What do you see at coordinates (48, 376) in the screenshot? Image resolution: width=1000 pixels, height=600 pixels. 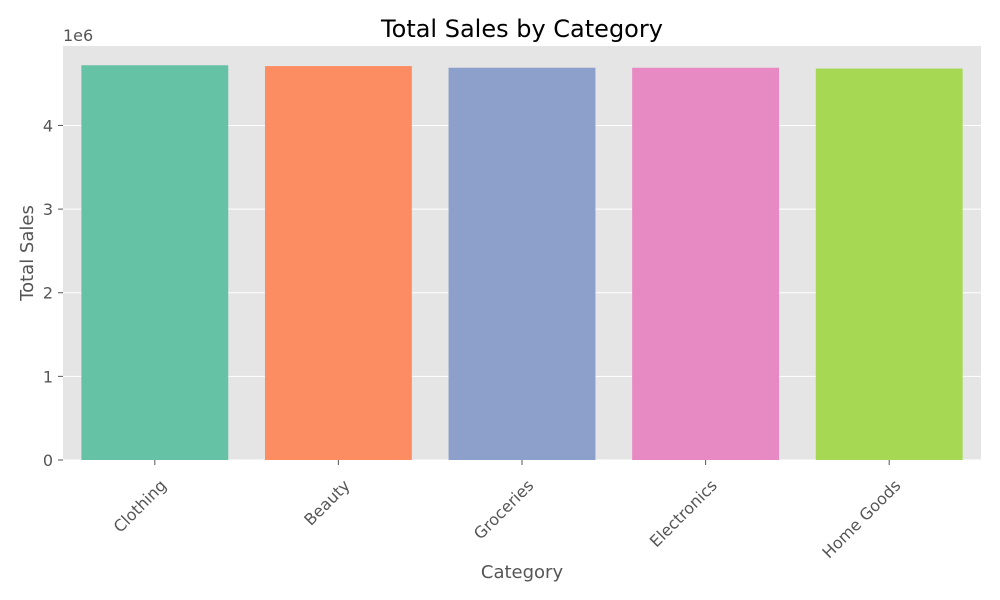 I see `y-tick-label: 1` at bounding box center [48, 376].